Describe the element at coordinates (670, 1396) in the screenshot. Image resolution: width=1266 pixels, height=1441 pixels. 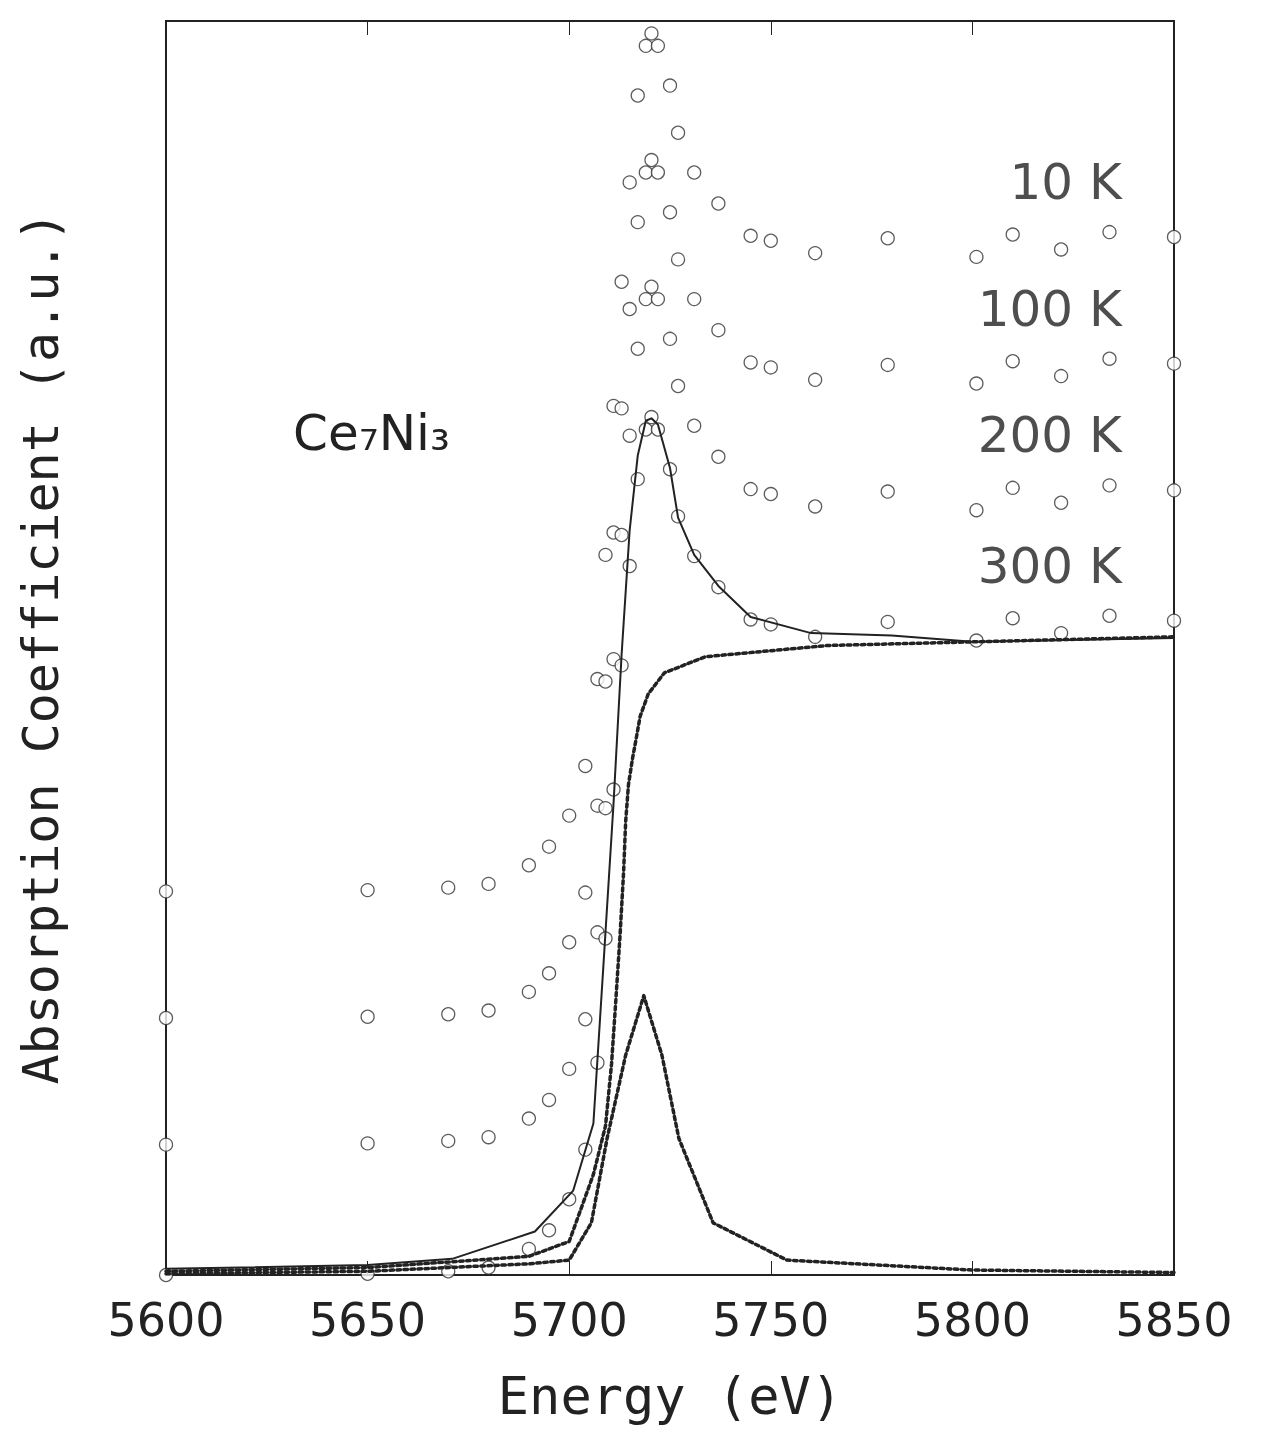
I see `x-axis-title: Energy (eV)` at that location.